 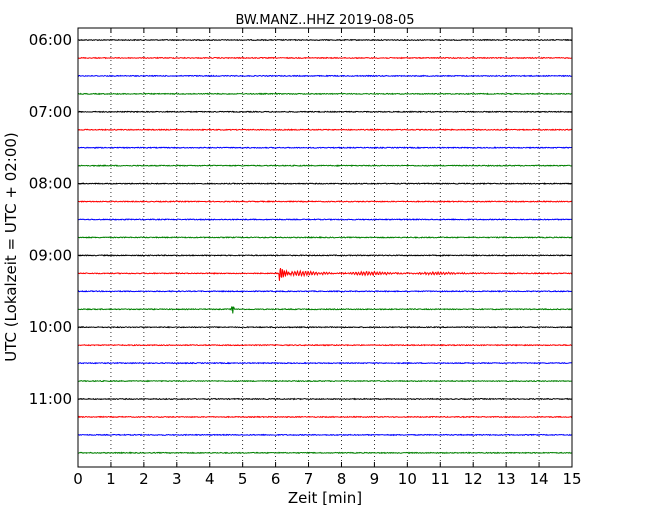 What do you see at coordinates (50, 40) in the screenshot?
I see `y-tick-label: 06:00` at bounding box center [50, 40].